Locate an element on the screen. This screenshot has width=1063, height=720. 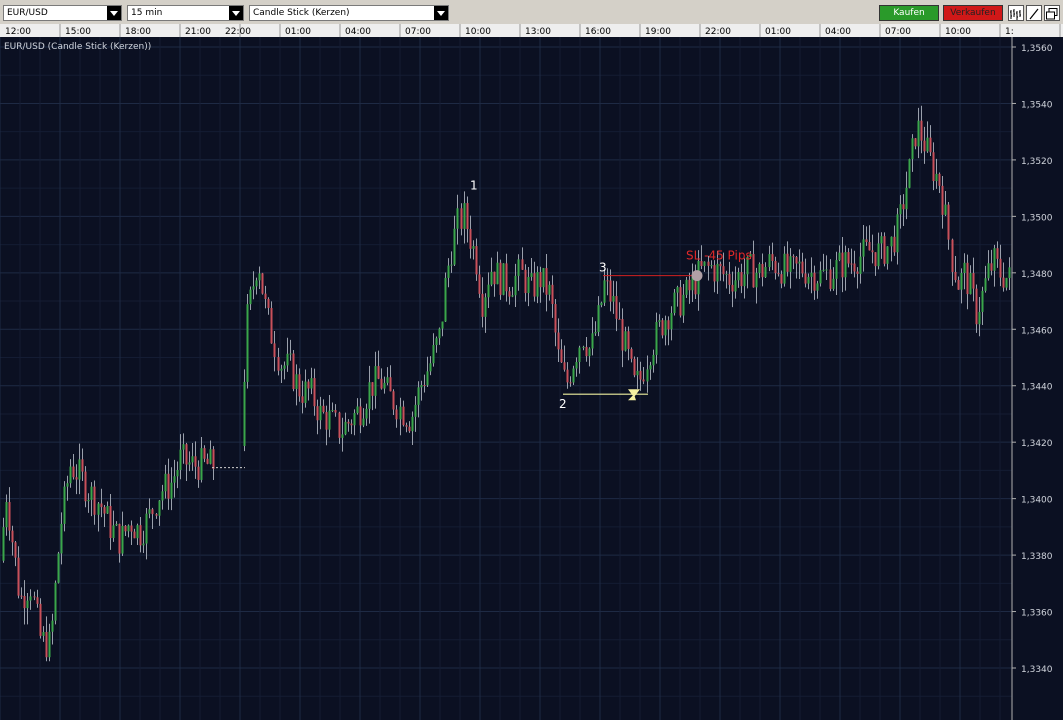
time-label: 01:00 is located at coordinates (298, 32).